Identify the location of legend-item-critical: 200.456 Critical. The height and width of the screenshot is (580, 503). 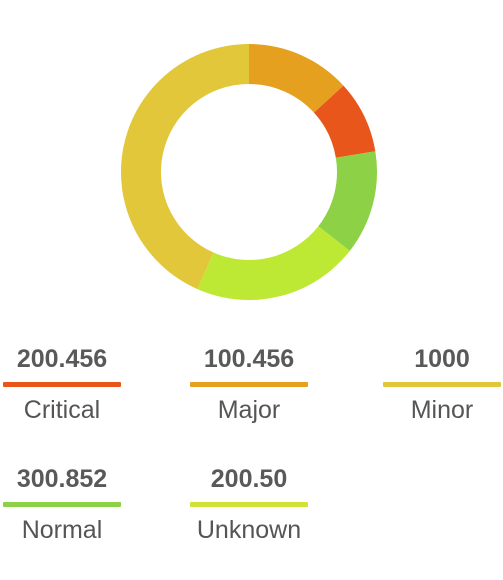
(62, 384).